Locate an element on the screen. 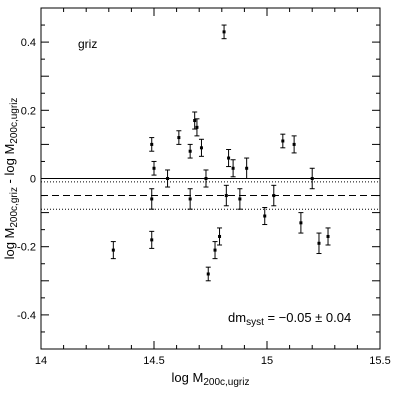 The width and height of the screenshot is (406, 406). x-axis-label: log M200c,ugriz is located at coordinates (211, 379).